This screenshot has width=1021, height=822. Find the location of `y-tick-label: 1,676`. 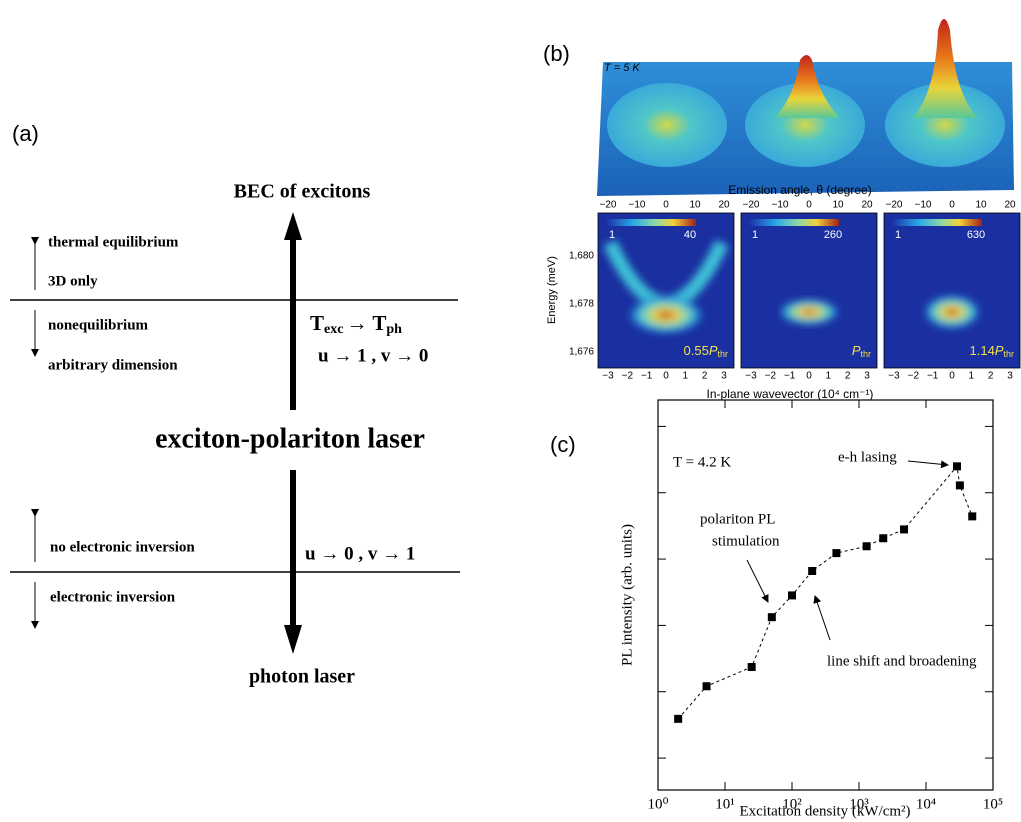

y-tick-label: 1,676 is located at coordinates (581, 352).